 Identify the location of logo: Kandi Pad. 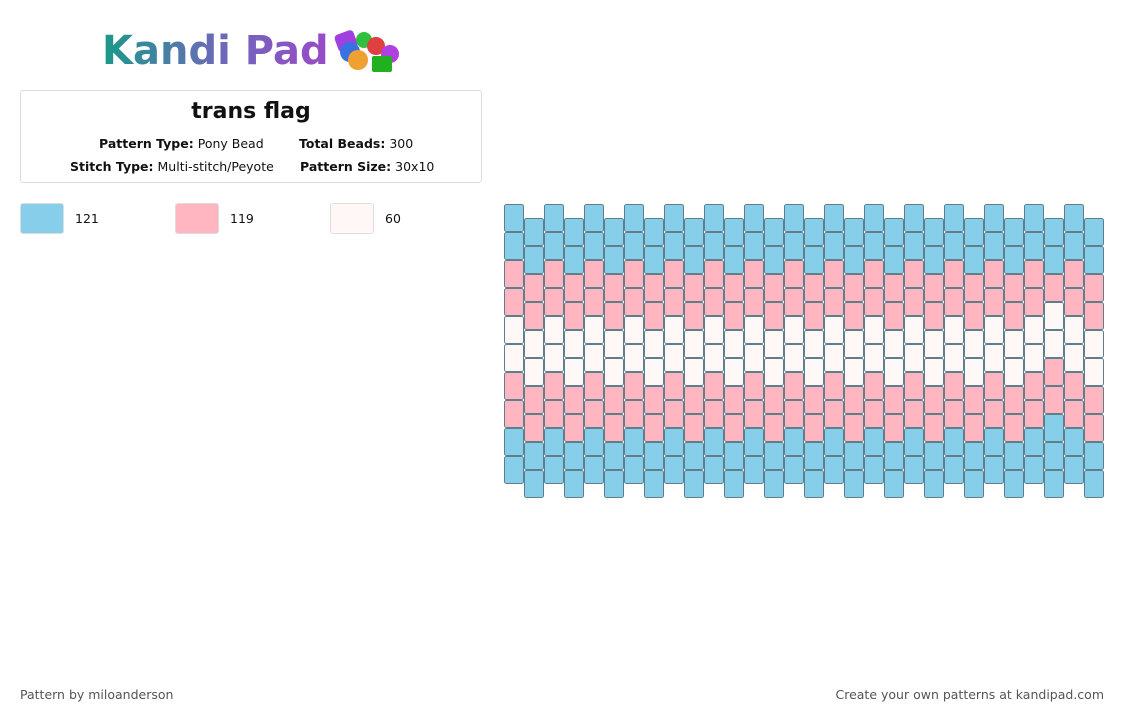
(255, 50).